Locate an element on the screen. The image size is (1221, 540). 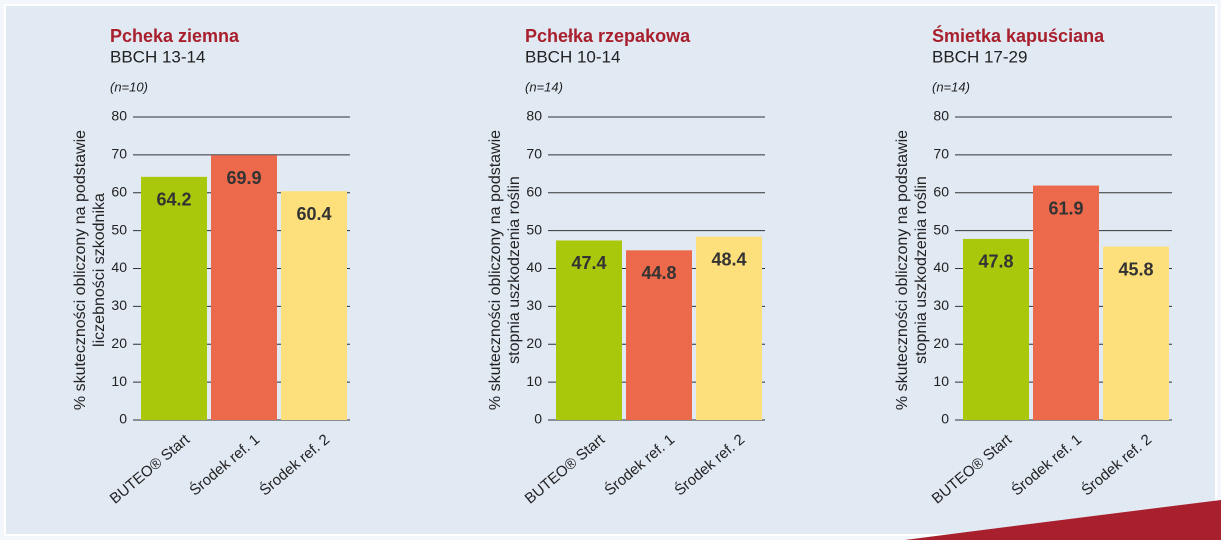
chart-title: Pchełka rzepakowa is located at coordinates (608, 36).